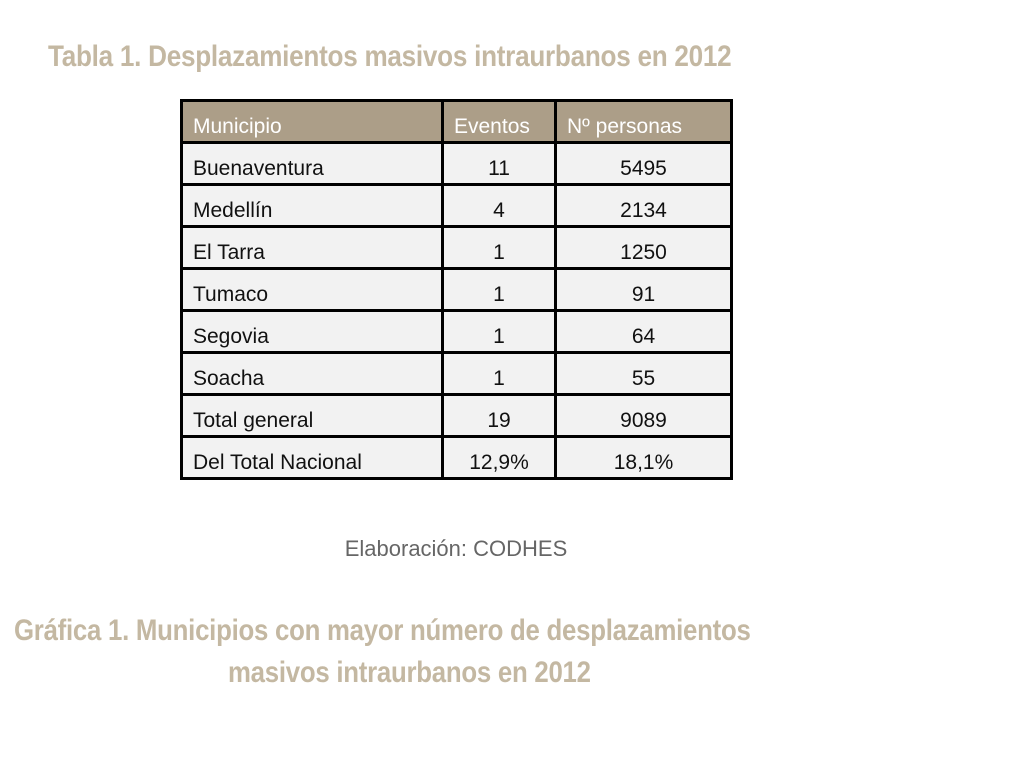 The height and width of the screenshot is (768, 1024). What do you see at coordinates (312, 205) in the screenshot?
I see `cell-municipio: Medellín` at bounding box center [312, 205].